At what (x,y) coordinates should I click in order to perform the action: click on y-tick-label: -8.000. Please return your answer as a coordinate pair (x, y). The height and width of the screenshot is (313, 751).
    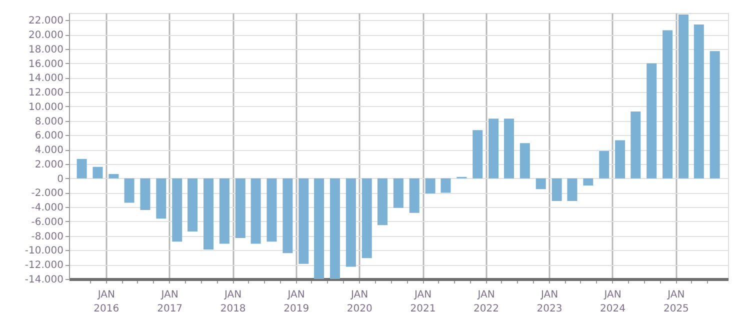
    Looking at the image, I should click on (47, 236).